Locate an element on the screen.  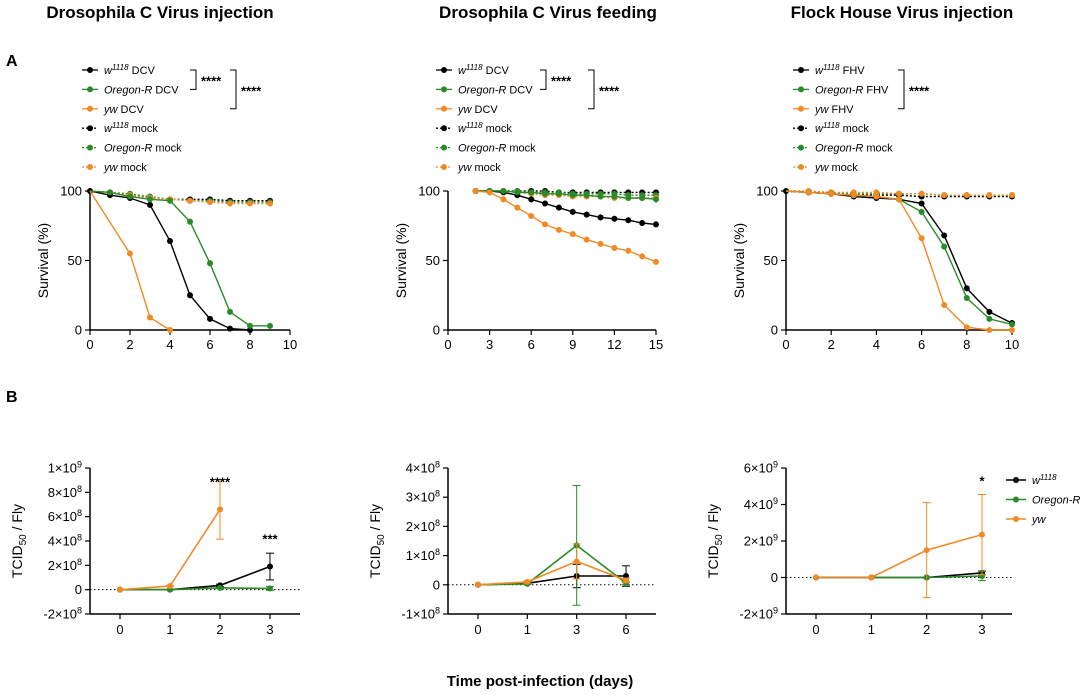
series-line-oregon-r-dcv is located at coordinates (179, 258).